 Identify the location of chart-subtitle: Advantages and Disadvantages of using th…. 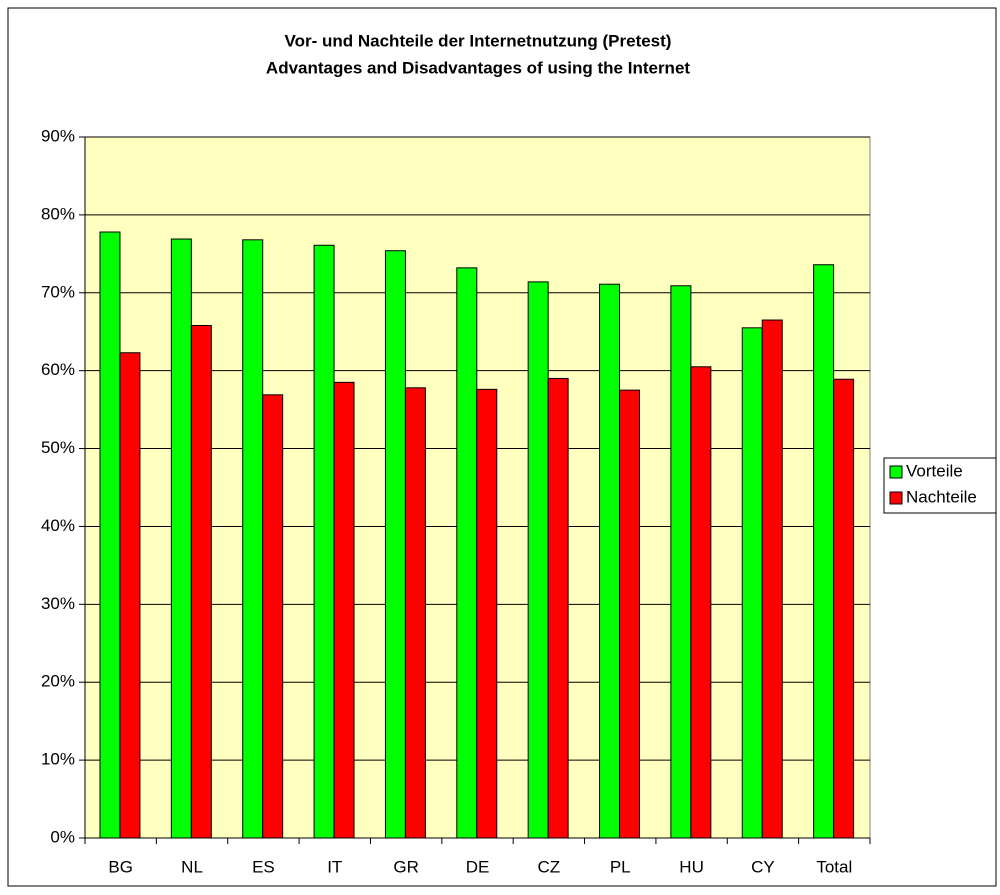
(478, 67).